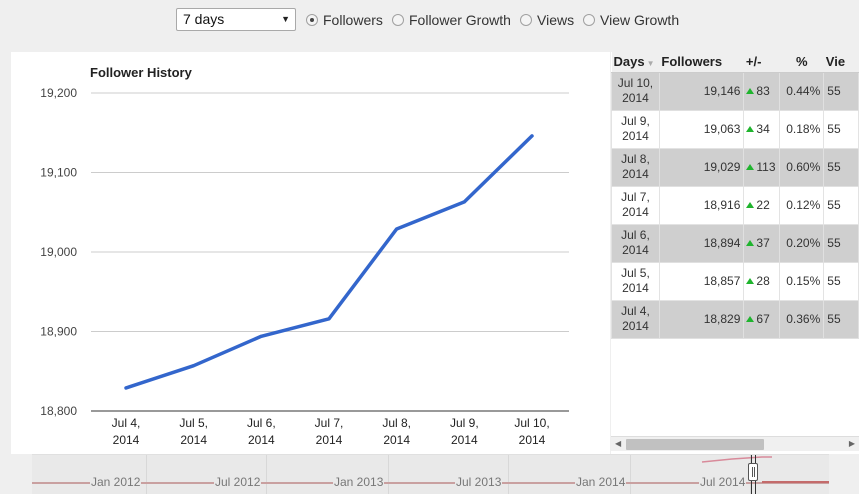  What do you see at coordinates (635, 281) in the screenshot?
I see `cell-day: Jul 5, 2014` at bounding box center [635, 281].